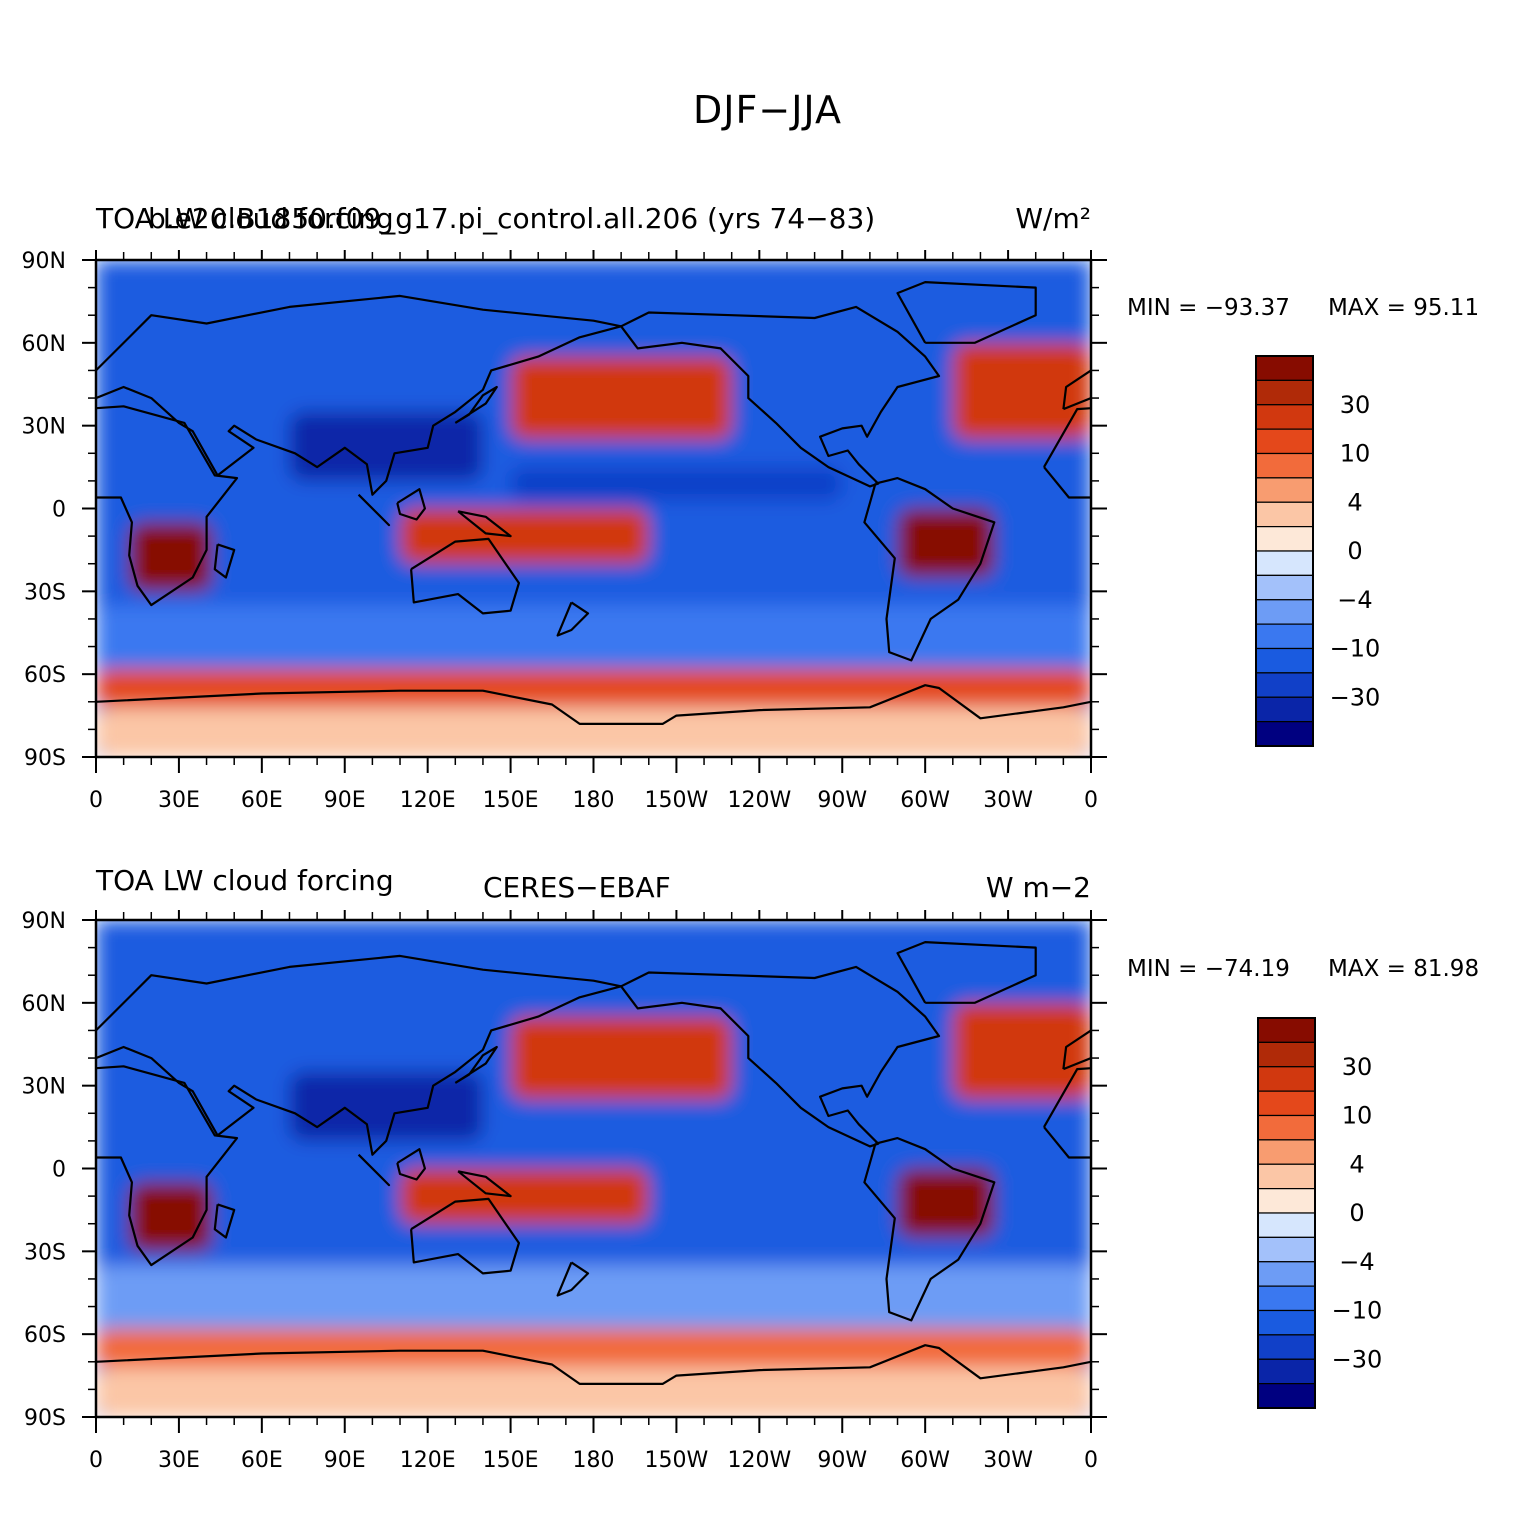 The height and width of the screenshot is (1535, 1535). What do you see at coordinates (59, 1170) in the screenshot?
I see `y-tick-label: 0` at bounding box center [59, 1170].